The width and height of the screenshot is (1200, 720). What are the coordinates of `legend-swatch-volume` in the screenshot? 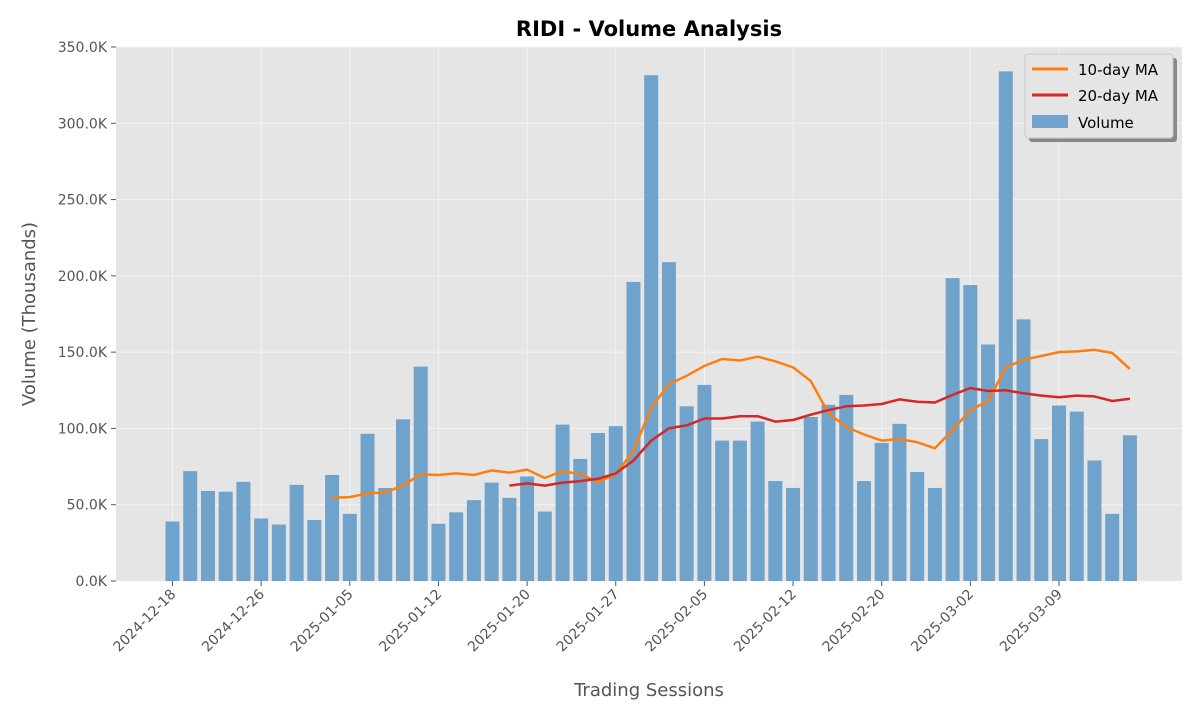 It's located at (1050, 121).